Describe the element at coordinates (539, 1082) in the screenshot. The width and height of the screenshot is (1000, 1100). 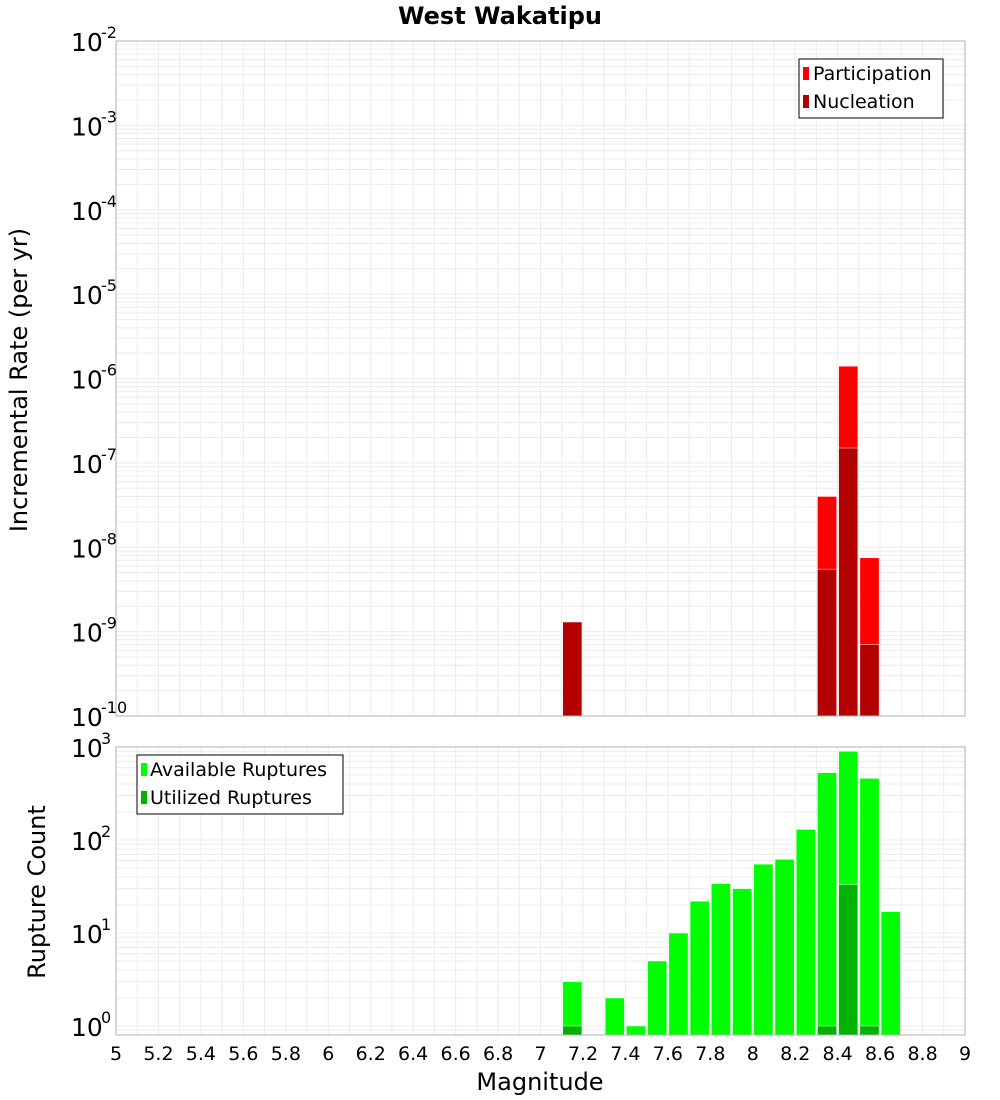
I see `x-axis-label: Magnitude` at that location.